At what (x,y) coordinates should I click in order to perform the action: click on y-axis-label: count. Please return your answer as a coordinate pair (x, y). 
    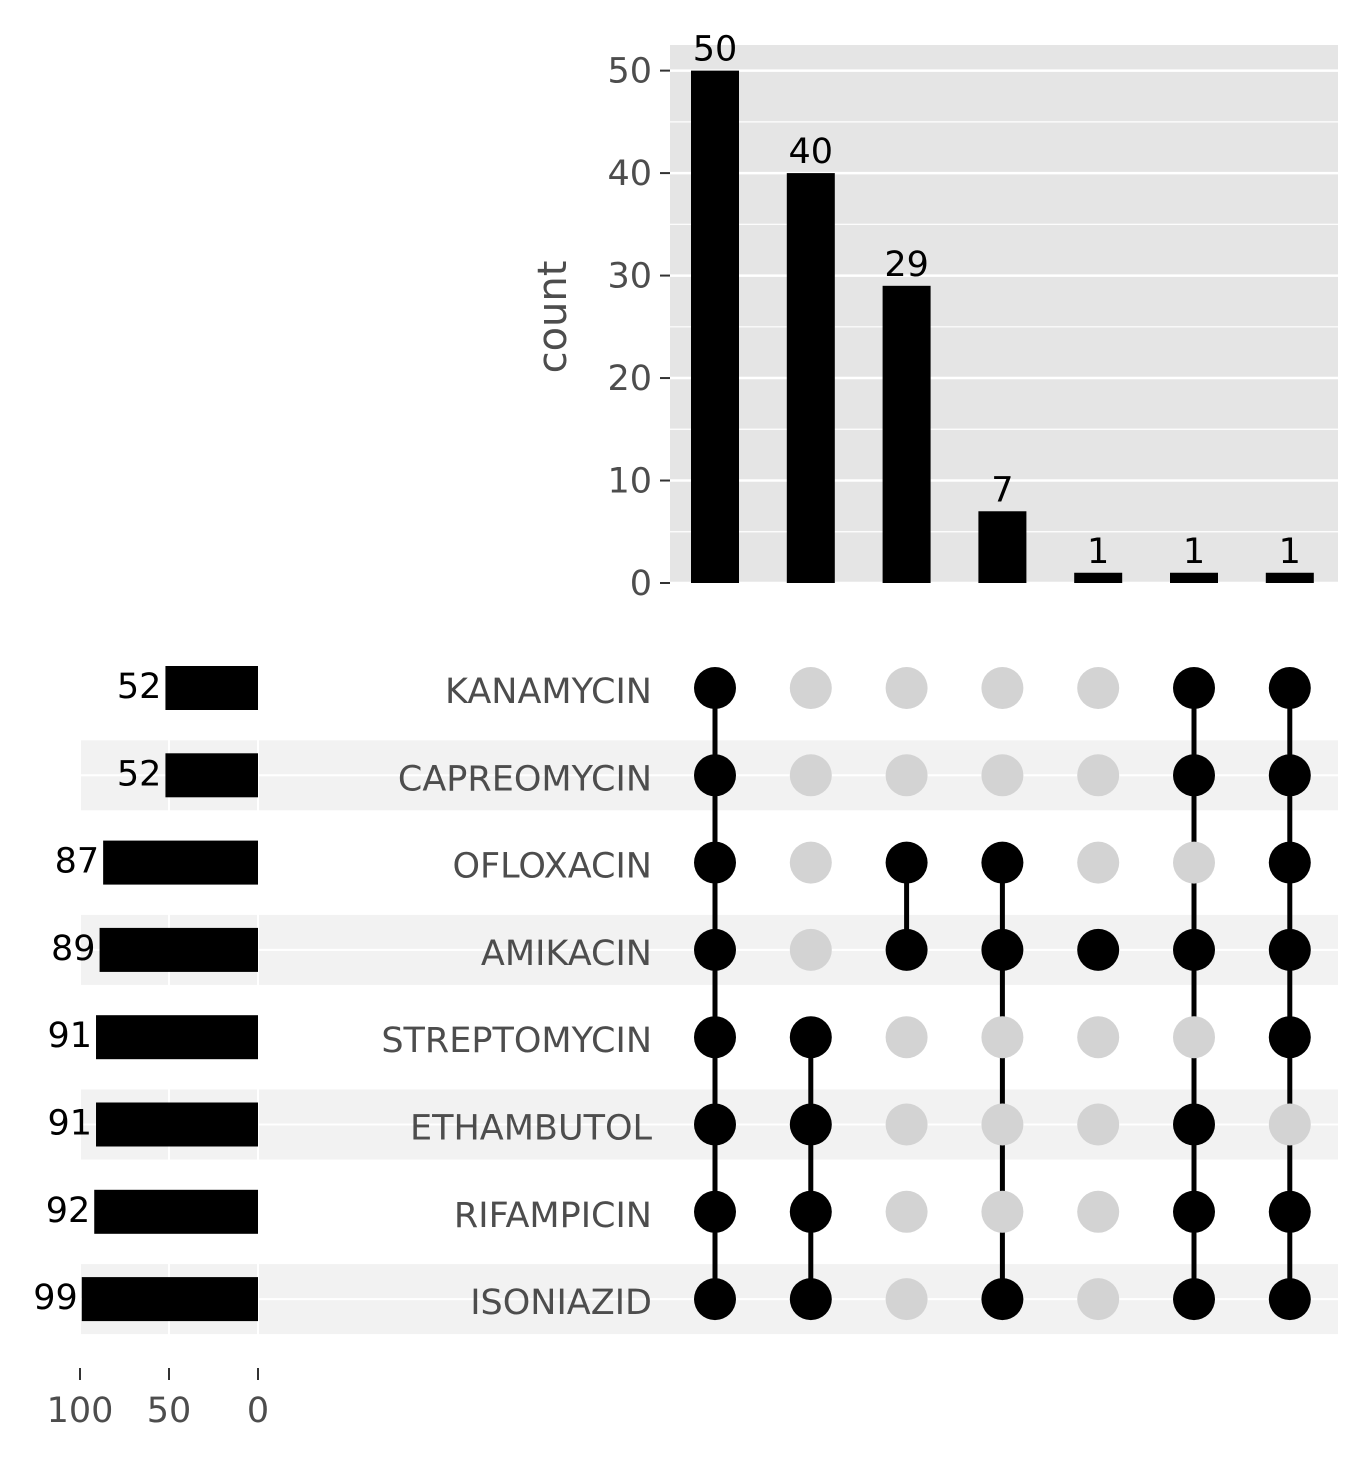
    Looking at the image, I should click on (553, 317).